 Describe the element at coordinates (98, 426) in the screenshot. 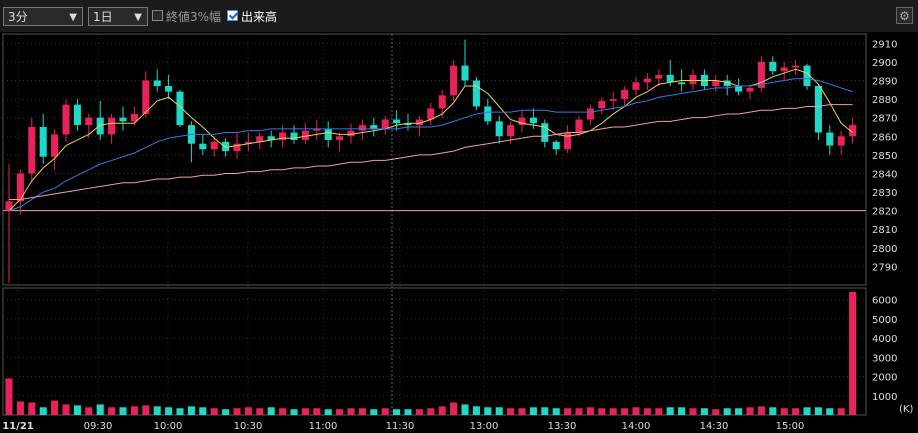

I see `time-tick-label: 09:30` at that location.